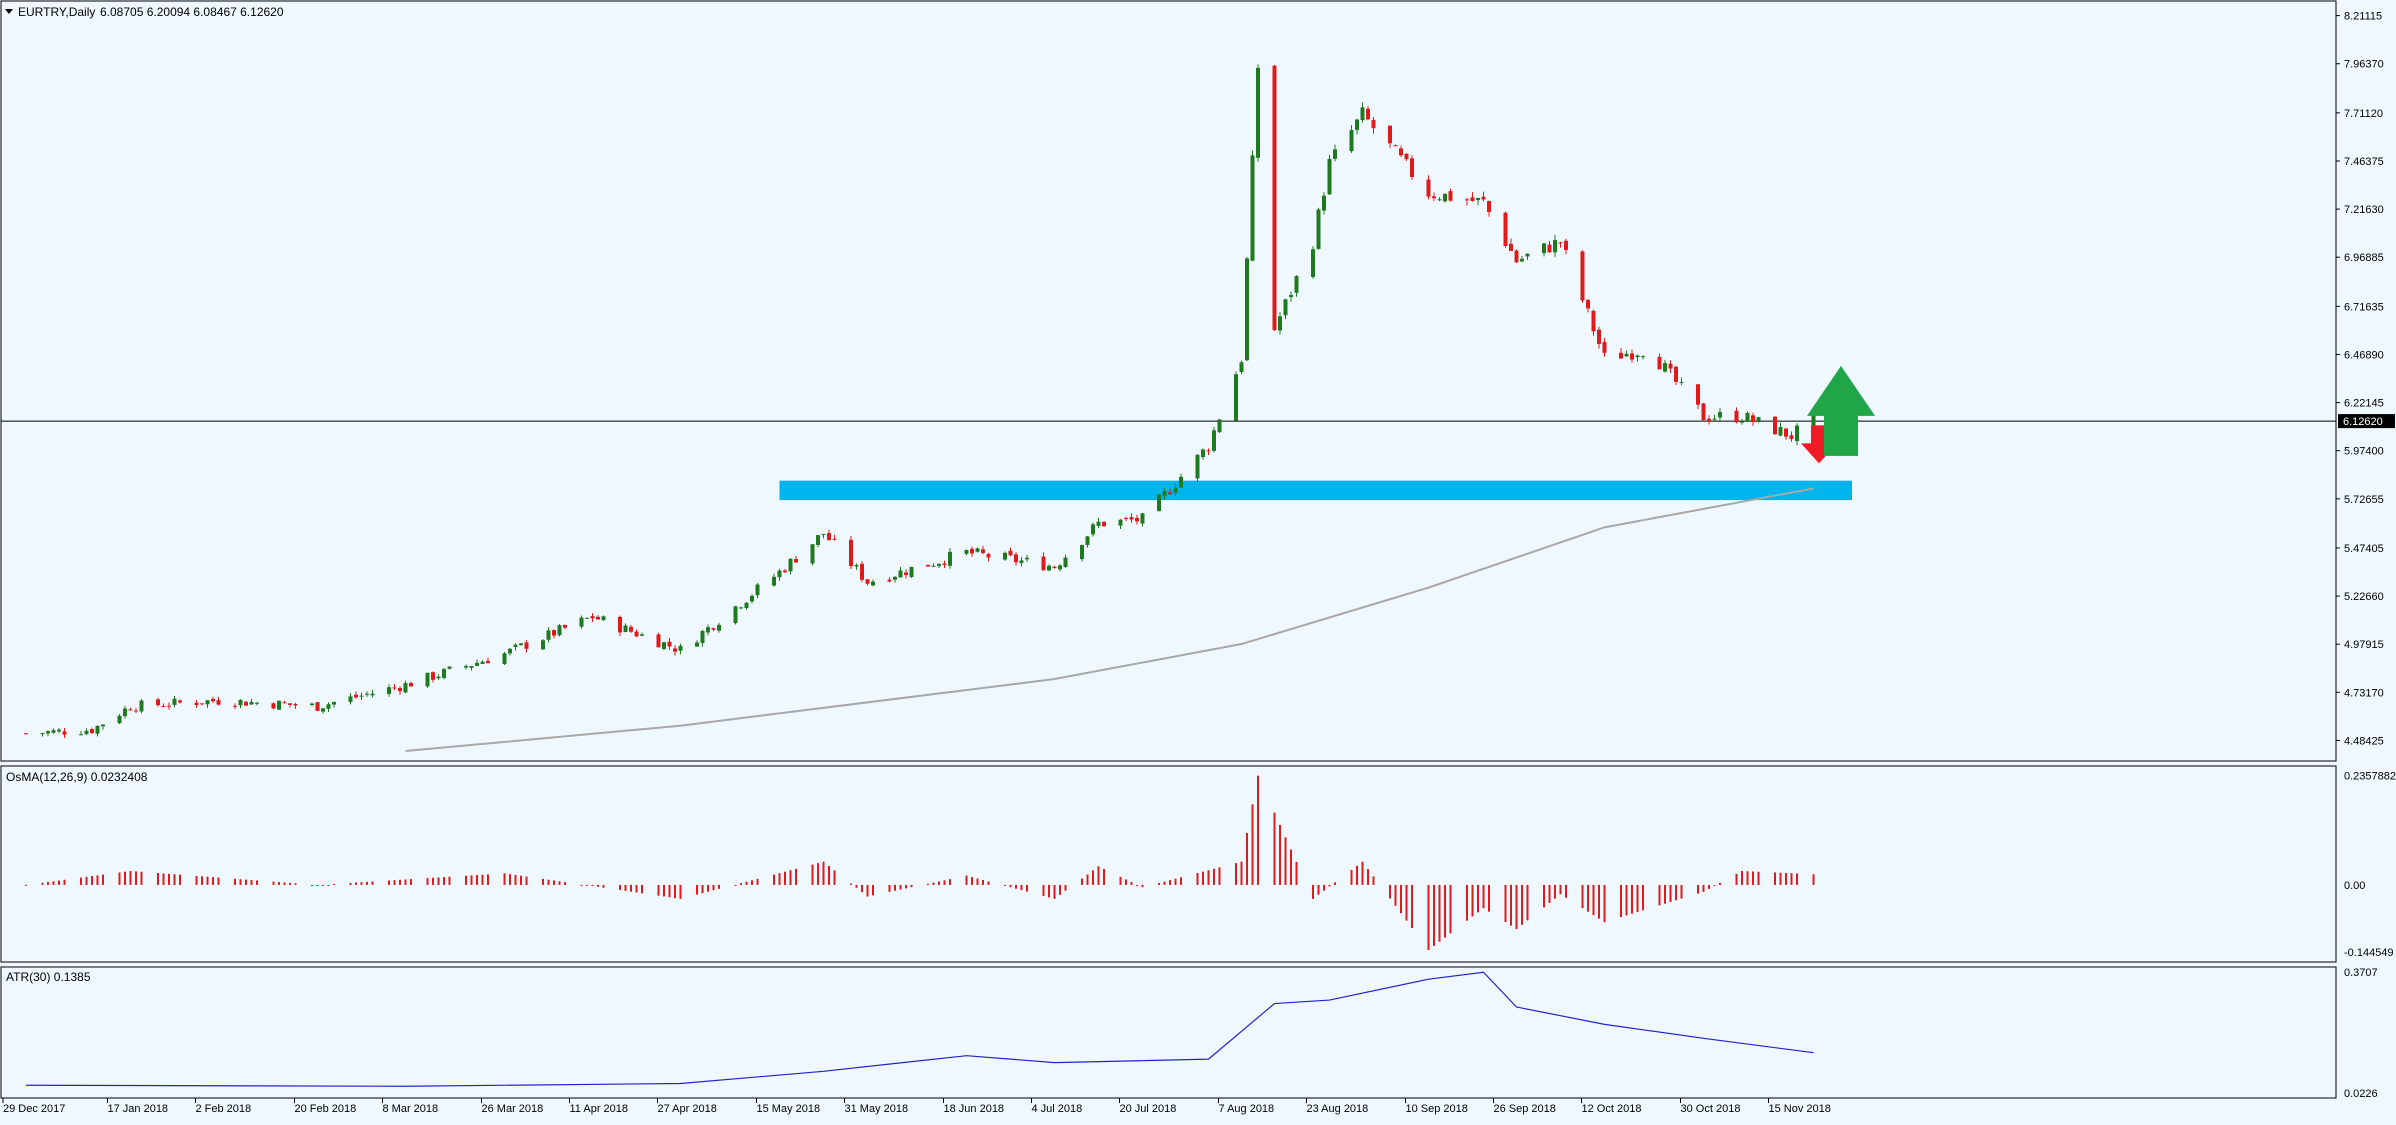 The image size is (2396, 1125). What do you see at coordinates (2364, 597) in the screenshot?
I see `price-tick-label: 5.22660` at bounding box center [2364, 597].